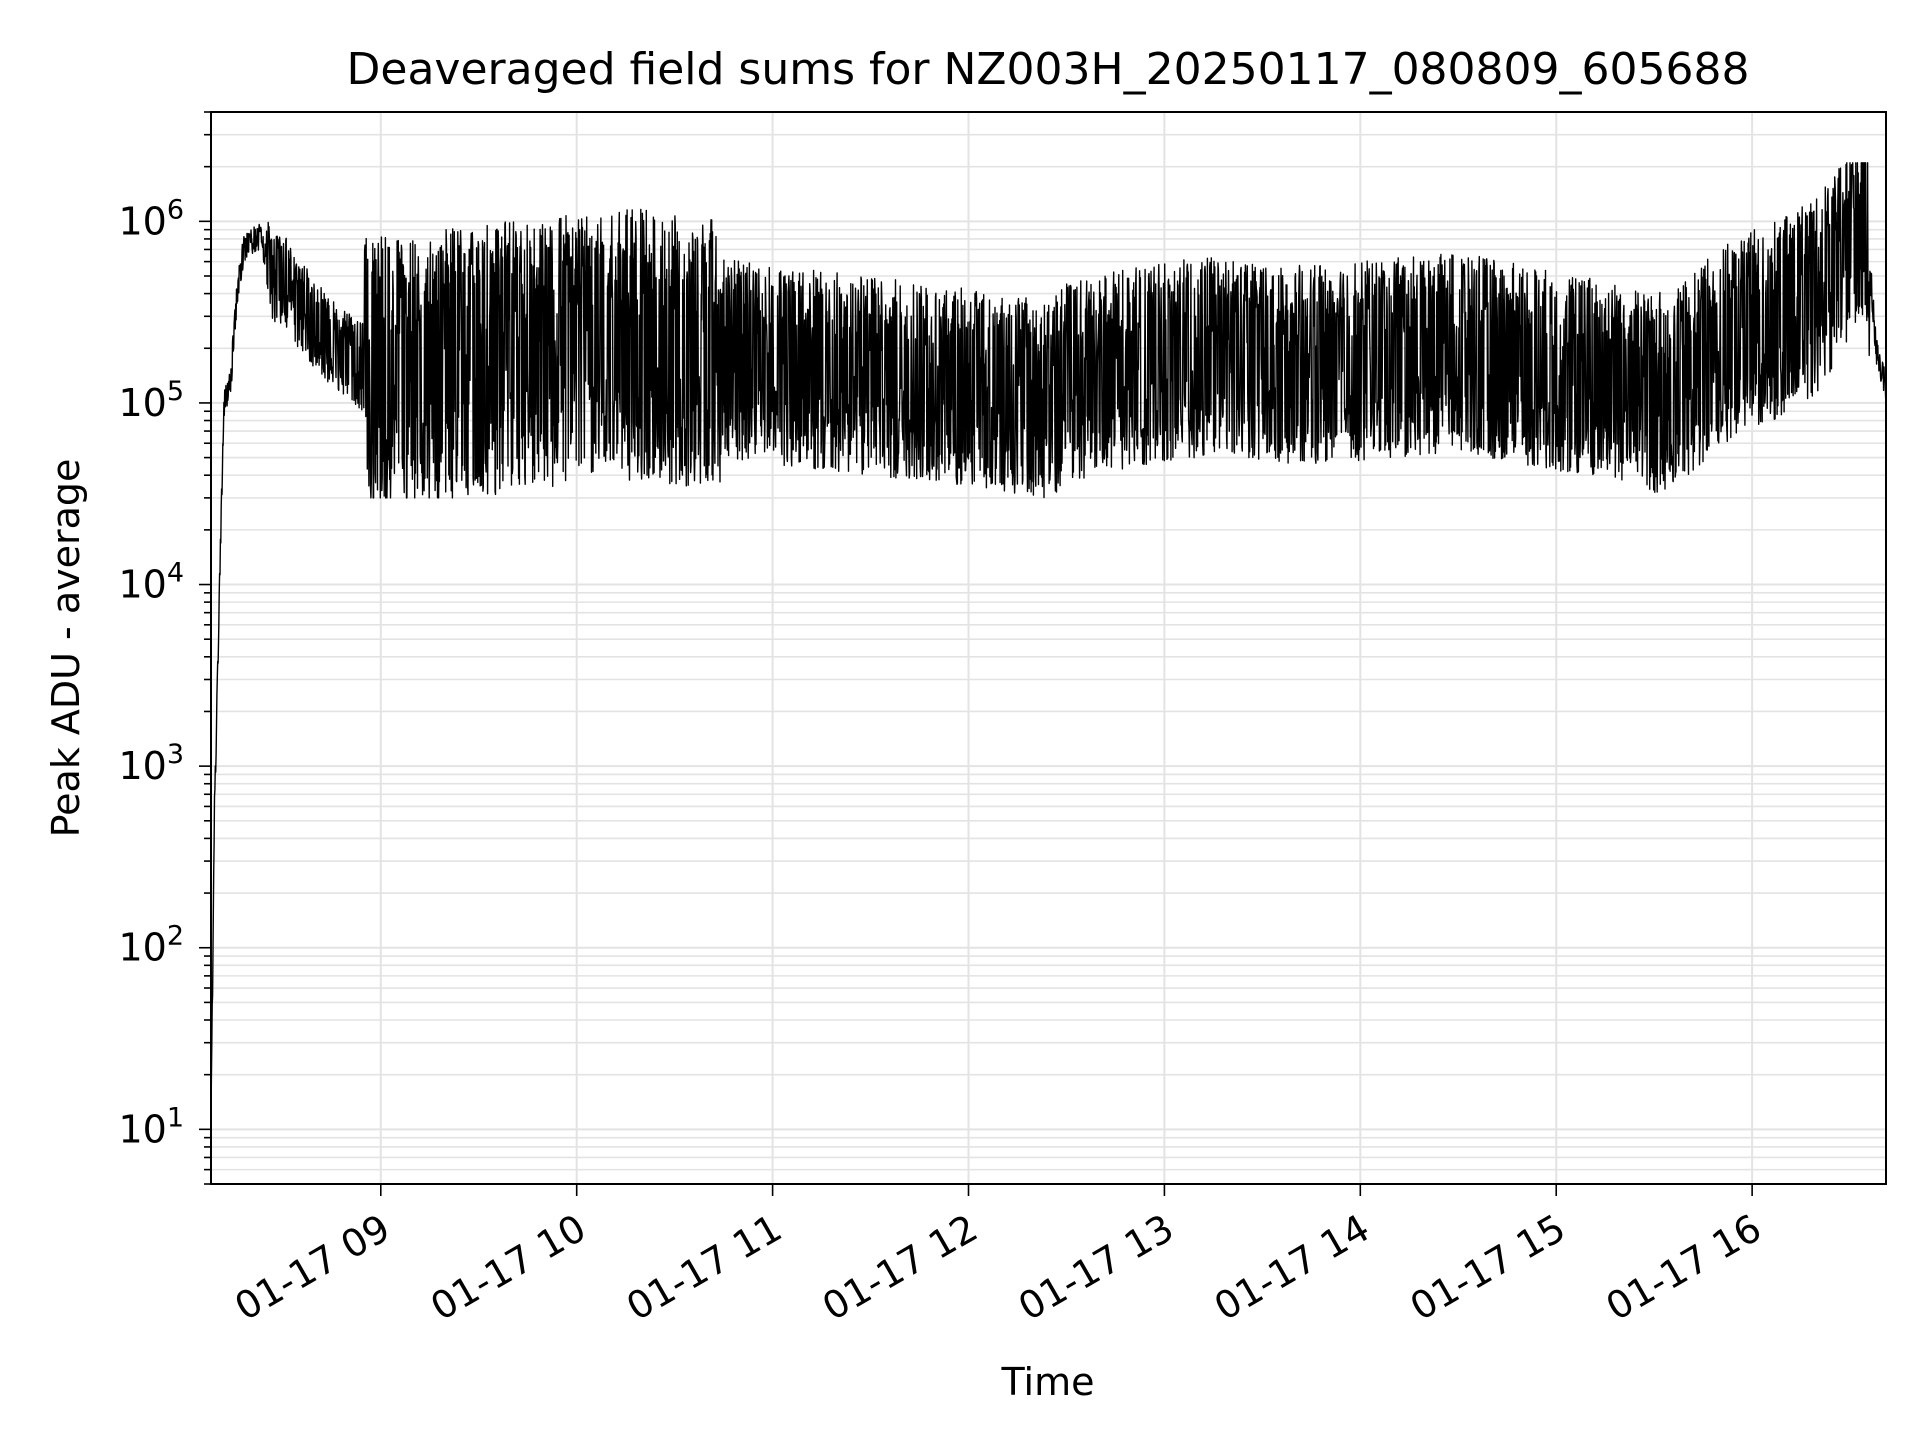  I want to click on x-tick-label: 01-17 16, so click(1684, 1268).